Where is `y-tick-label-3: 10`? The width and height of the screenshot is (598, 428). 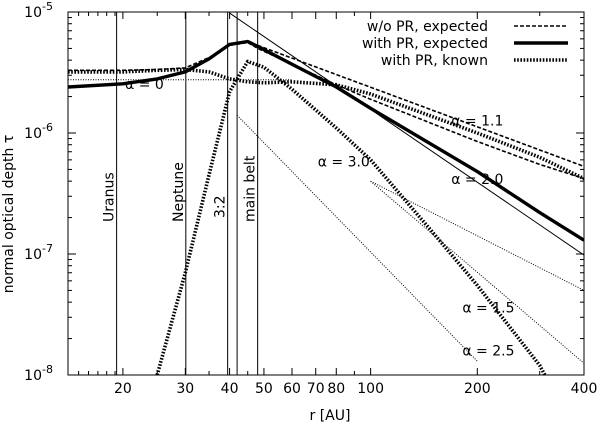 y-tick-label-3: 10 is located at coordinates (33, 13).